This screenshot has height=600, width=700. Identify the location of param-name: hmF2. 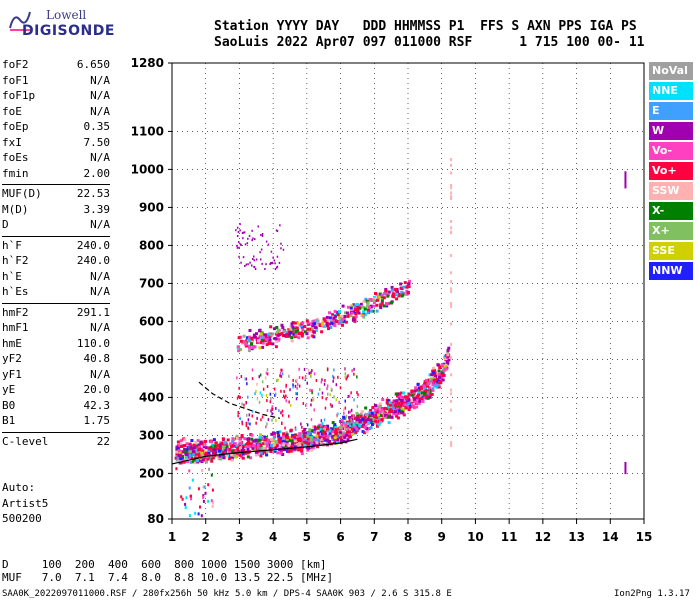
(15, 312).